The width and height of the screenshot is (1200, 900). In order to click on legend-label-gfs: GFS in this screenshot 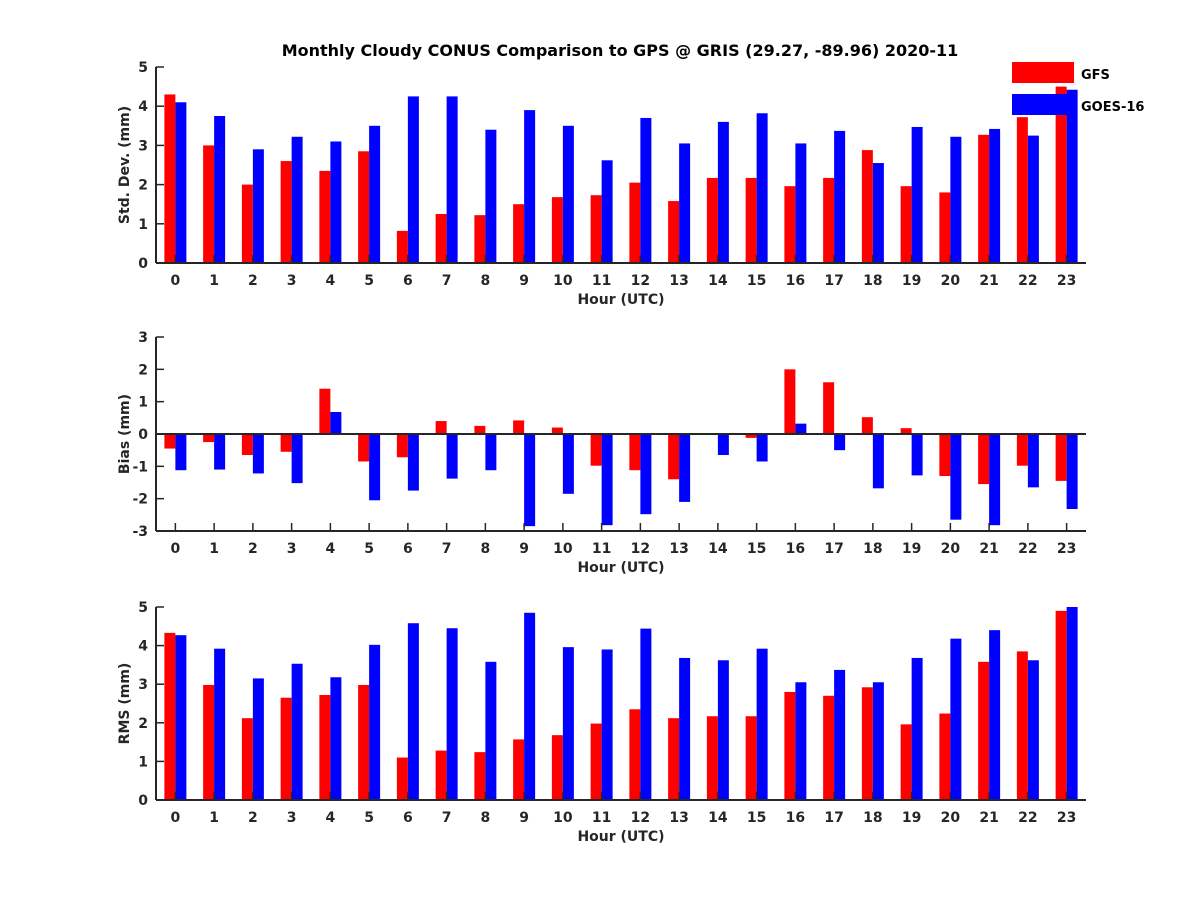, I will do `click(1095, 75)`.